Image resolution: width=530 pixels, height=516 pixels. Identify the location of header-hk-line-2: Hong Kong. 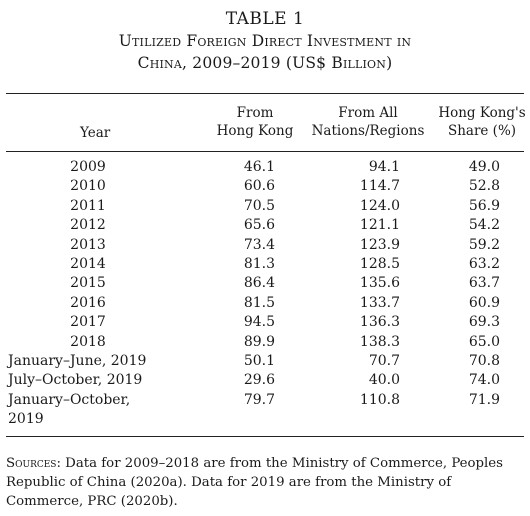
(255, 131).